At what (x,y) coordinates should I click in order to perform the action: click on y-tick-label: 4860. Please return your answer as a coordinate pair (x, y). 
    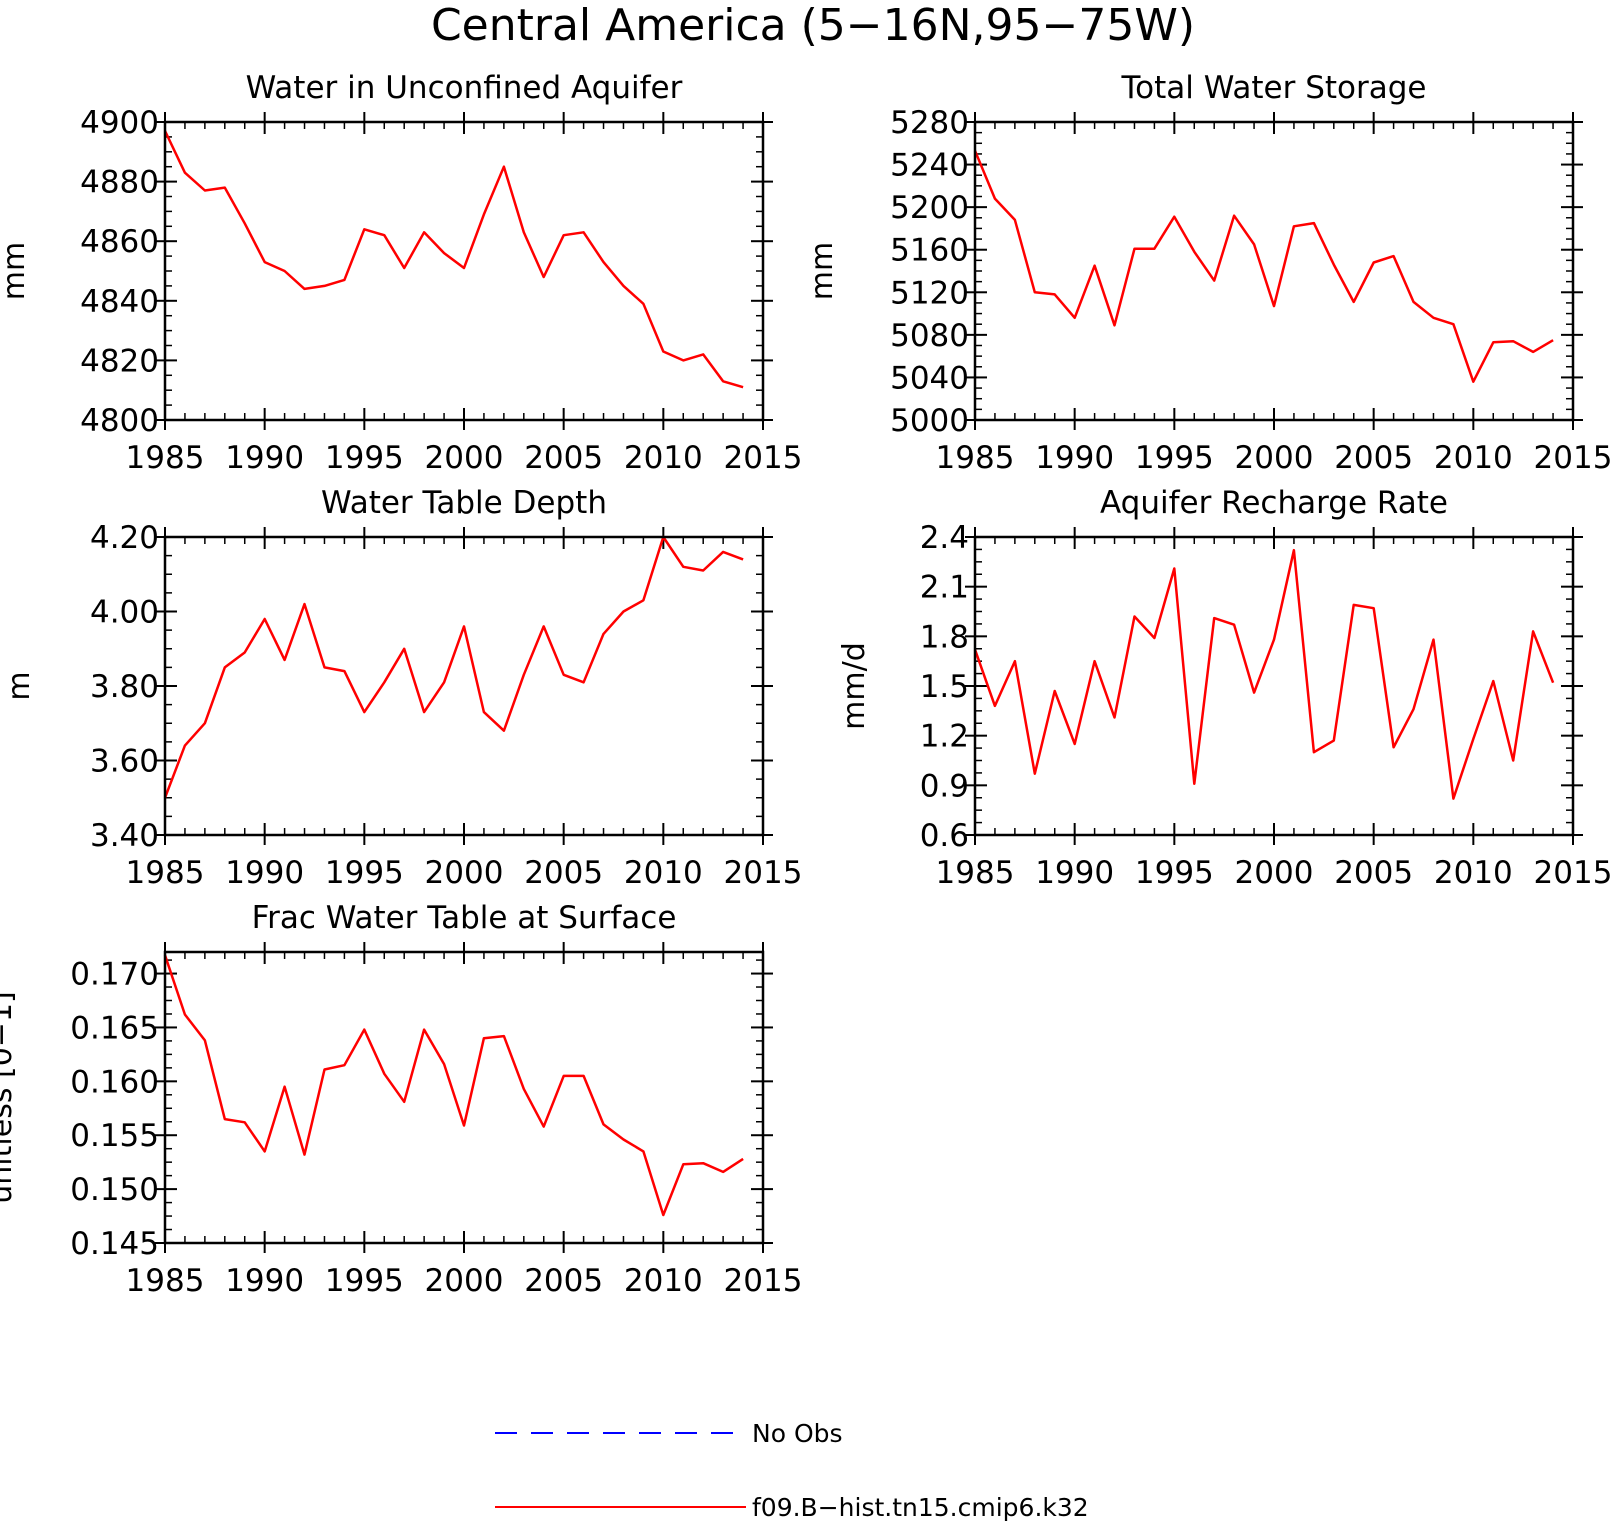
    Looking at the image, I should click on (119, 242).